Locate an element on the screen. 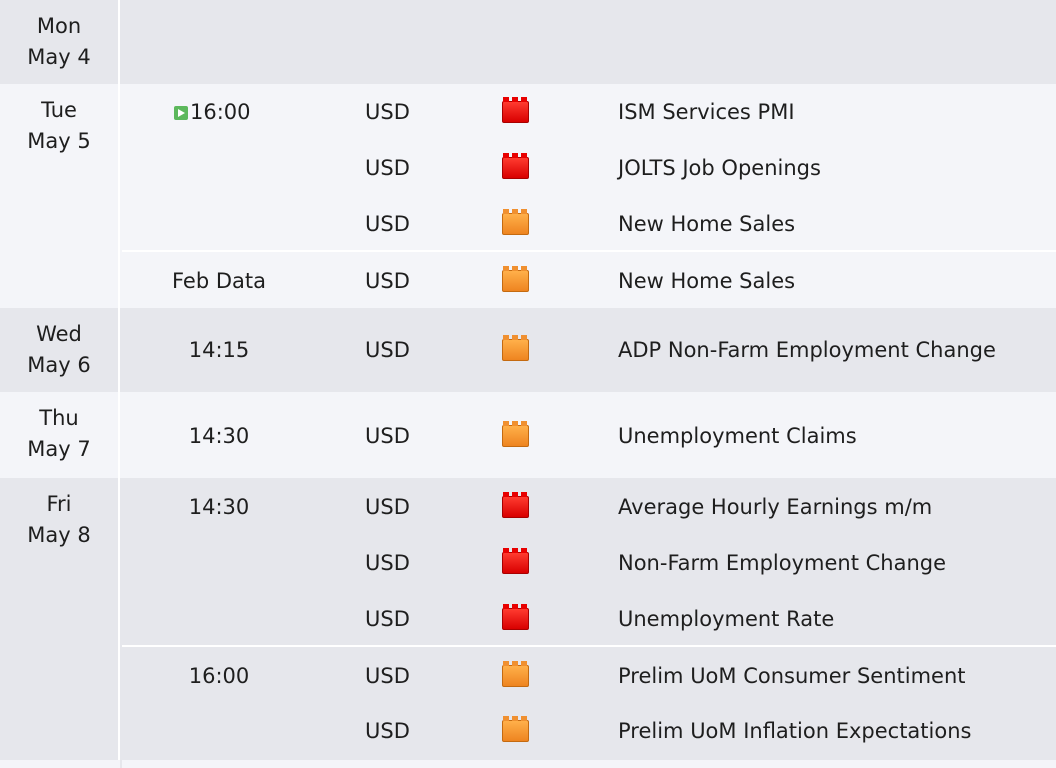  event-title: Unemployment Rate is located at coordinates (726, 619).